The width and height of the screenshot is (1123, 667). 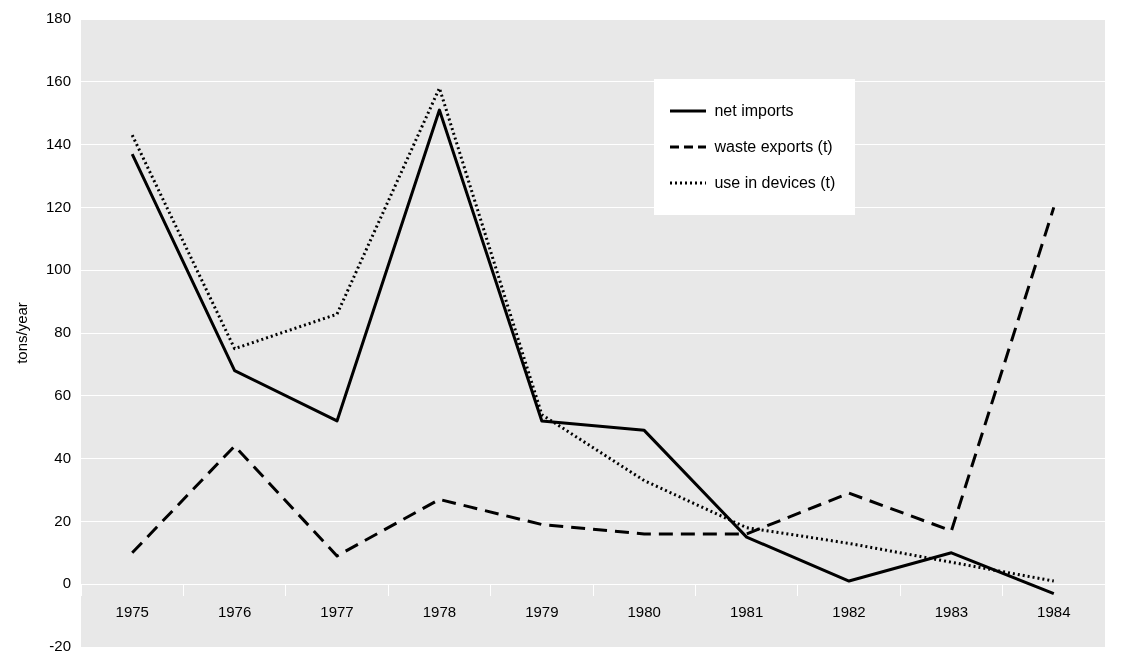 What do you see at coordinates (67, 583) in the screenshot?
I see `y-tick-label: 0` at bounding box center [67, 583].